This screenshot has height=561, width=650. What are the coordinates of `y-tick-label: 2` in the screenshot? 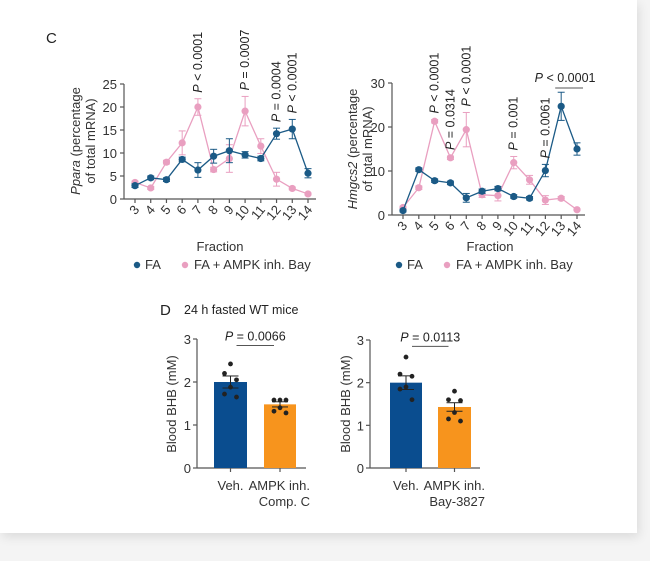 It's located at (360, 383).